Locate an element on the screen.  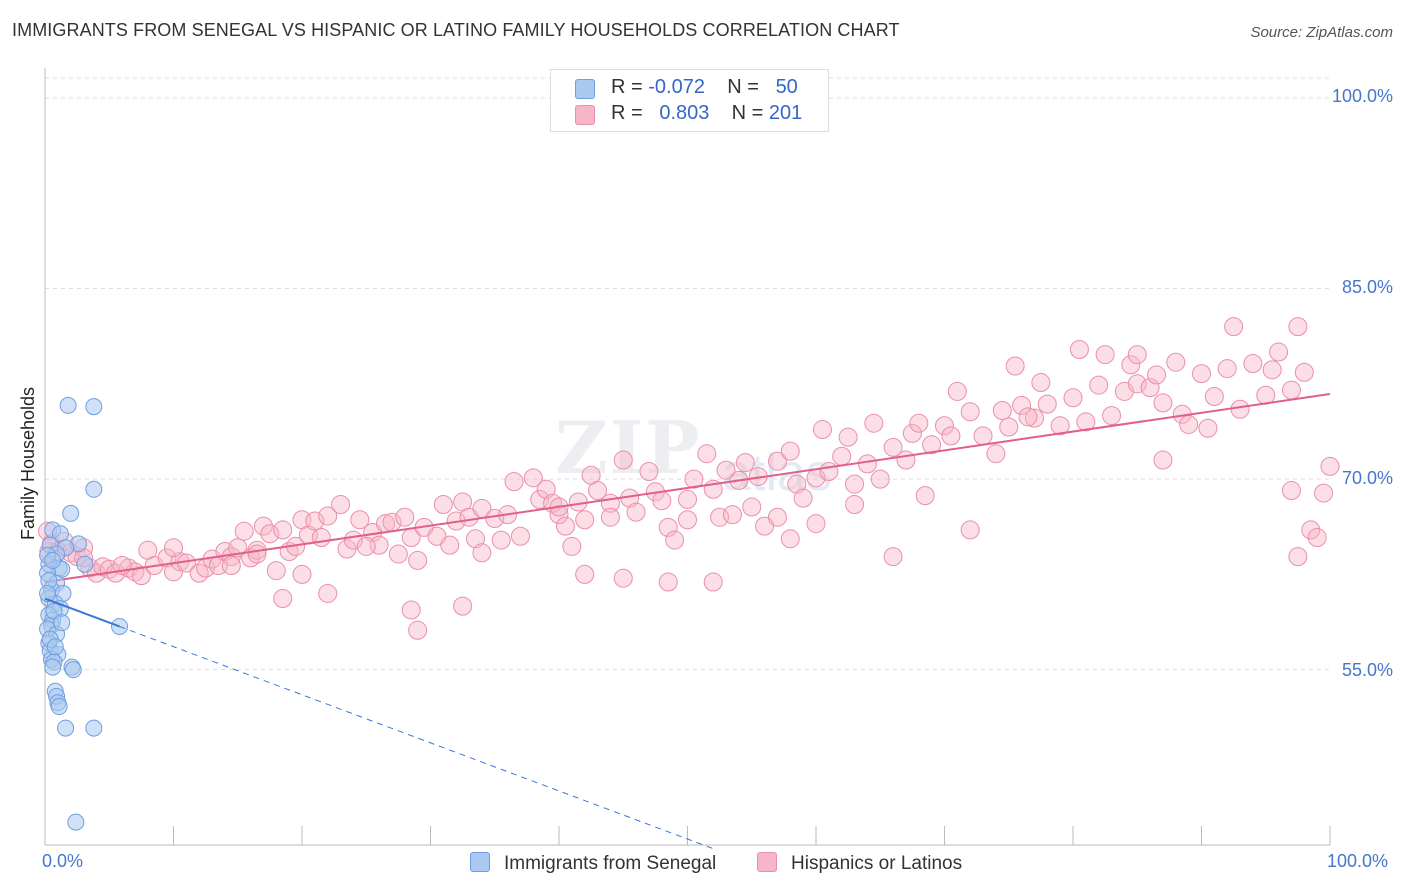
y-tick-label-70: 70.0% is located at coordinates (1367, 478).